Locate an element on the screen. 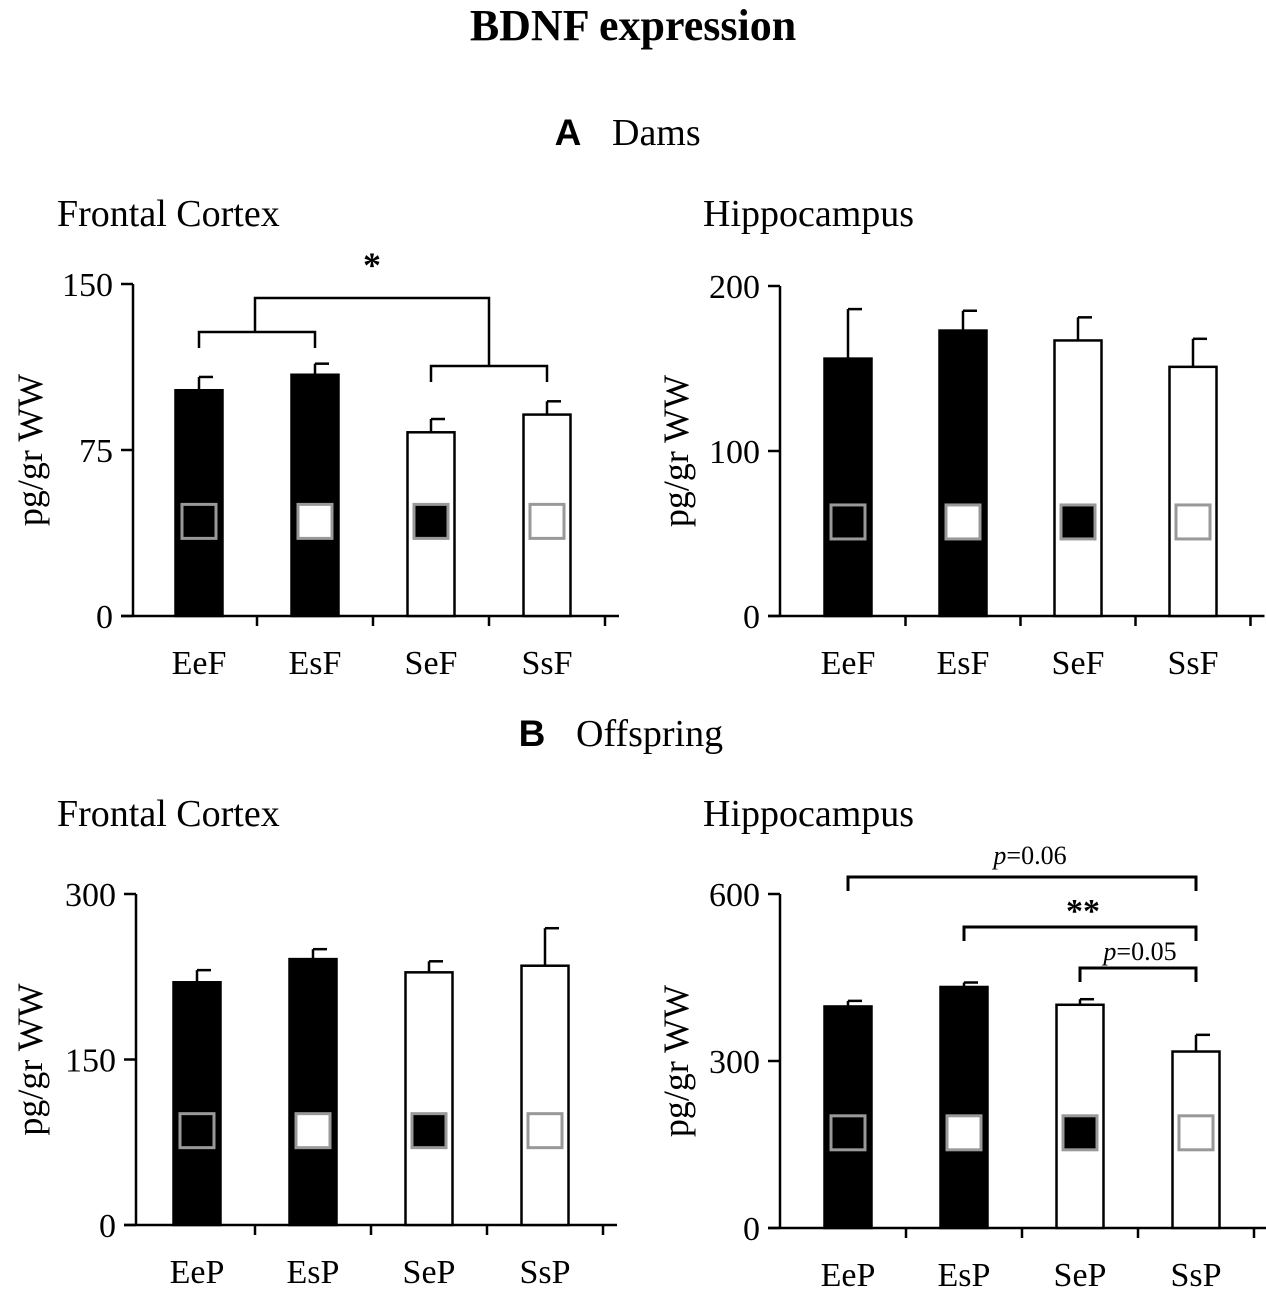  y-tick-label: 100 is located at coordinates (734, 452).